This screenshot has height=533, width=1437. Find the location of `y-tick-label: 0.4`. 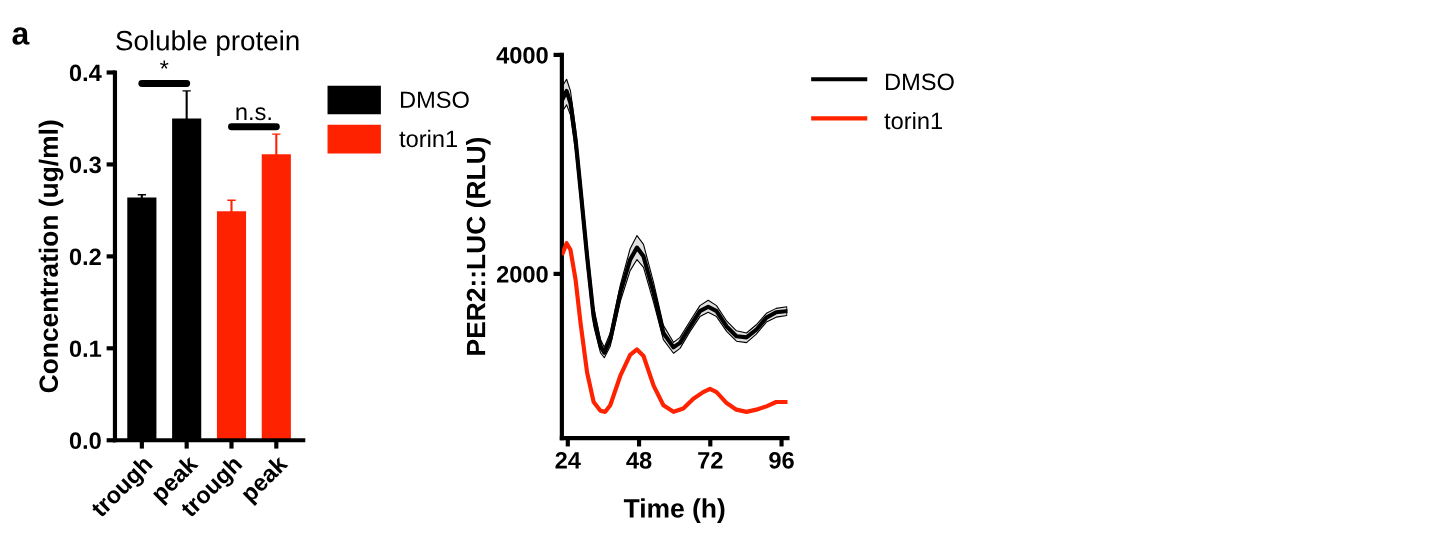

y-tick-label: 0.4 is located at coordinates (85, 73).